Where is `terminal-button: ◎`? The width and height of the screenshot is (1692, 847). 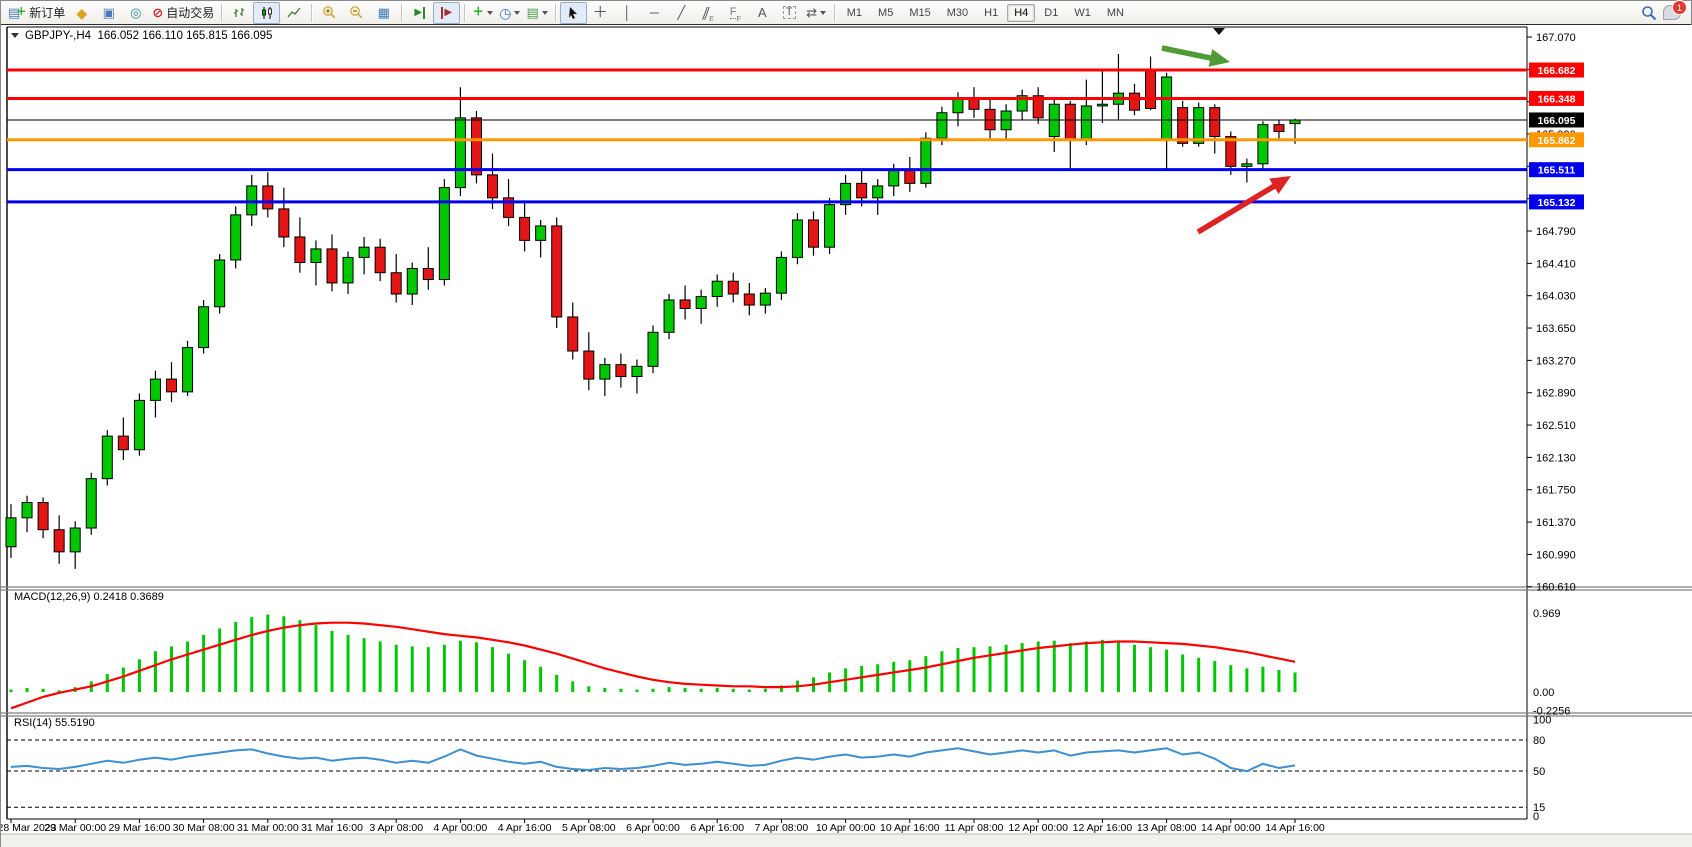 terminal-button: ◎ is located at coordinates (135, 13).